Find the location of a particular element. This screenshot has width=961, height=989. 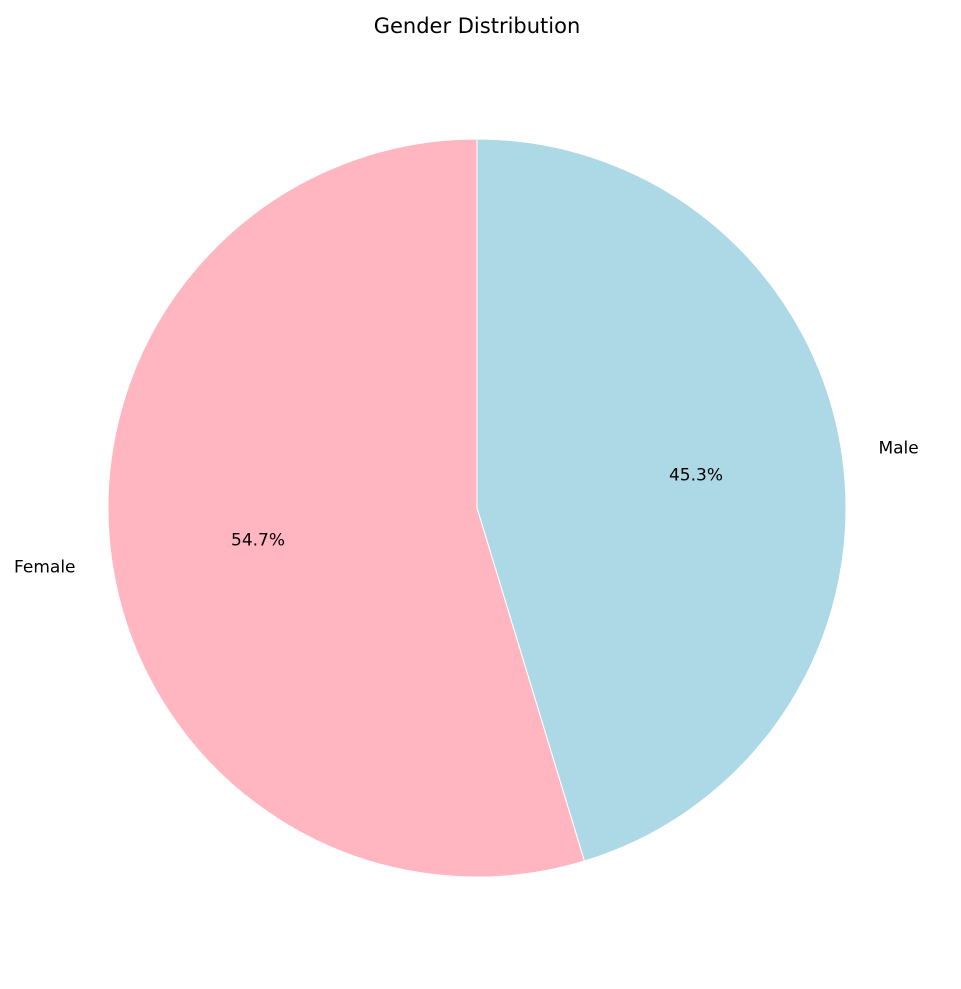

slice-percent-female: 54.7% is located at coordinates (258, 541).